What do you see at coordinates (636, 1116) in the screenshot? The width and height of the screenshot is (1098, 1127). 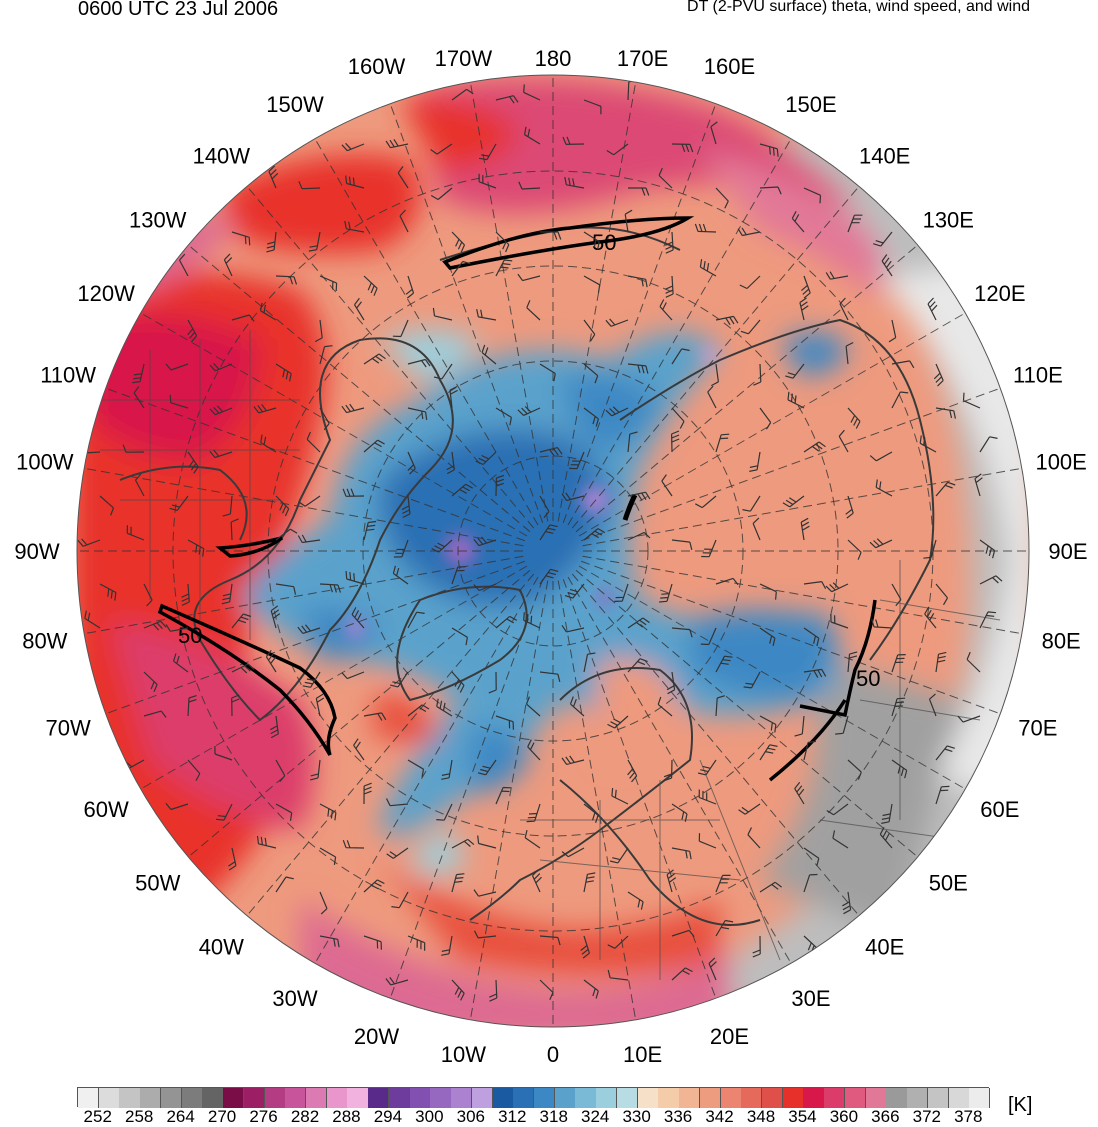 I see `colorbar-tick-label: 330` at bounding box center [636, 1116].